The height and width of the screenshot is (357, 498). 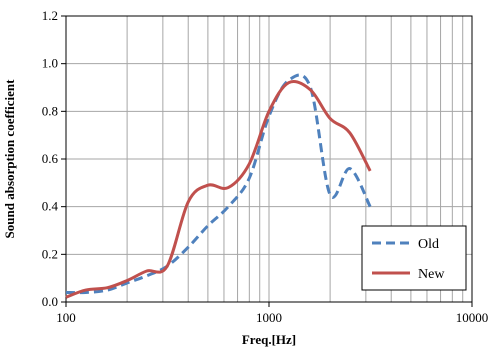 What do you see at coordinates (50, 110) in the screenshot?
I see `y-tick-label: 0.8` at bounding box center [50, 110].